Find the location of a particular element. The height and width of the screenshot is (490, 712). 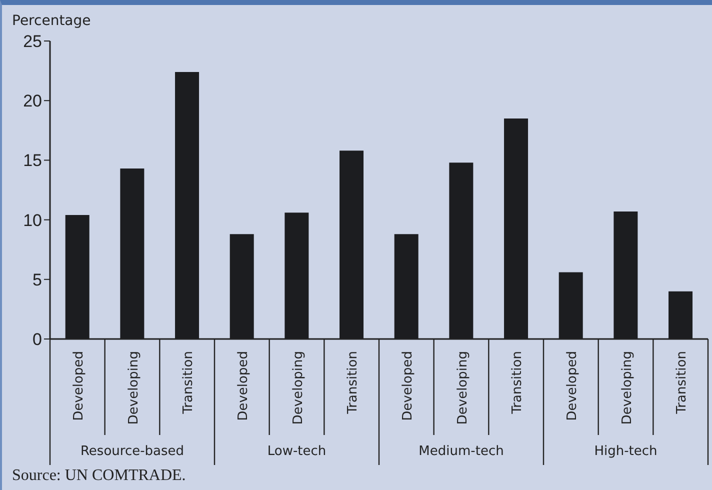

y-tick-label: 20 is located at coordinates (32, 101).